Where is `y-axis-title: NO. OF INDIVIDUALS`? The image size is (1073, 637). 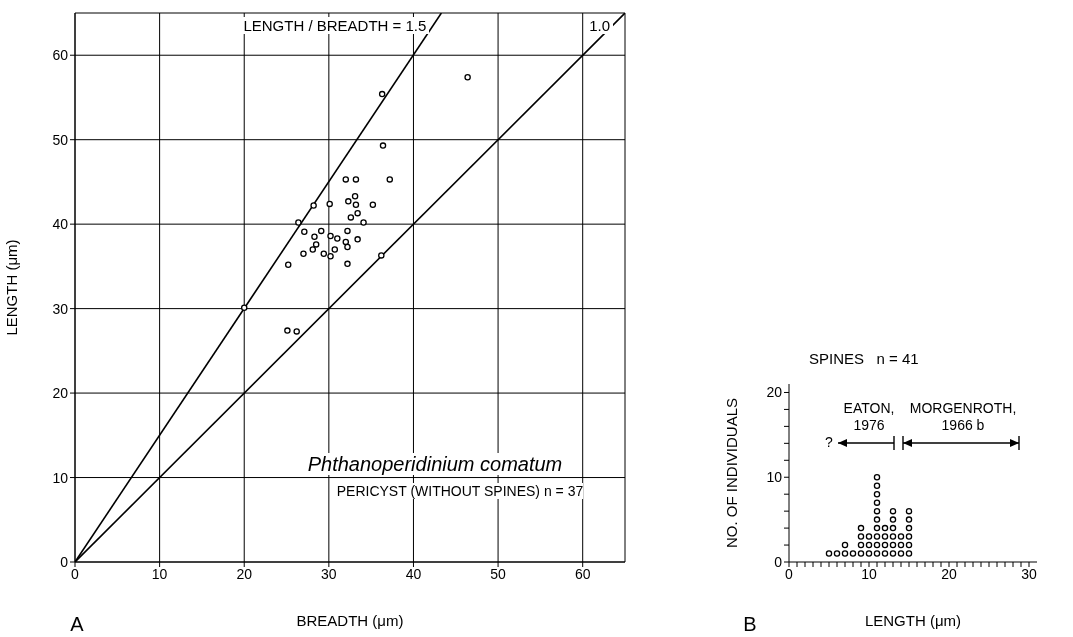
y-axis-title: NO. OF INDIVIDUALS is located at coordinates (732, 473).